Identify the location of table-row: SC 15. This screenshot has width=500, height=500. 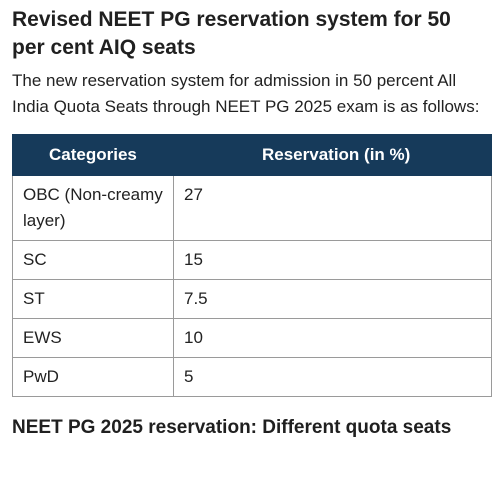
(252, 260).